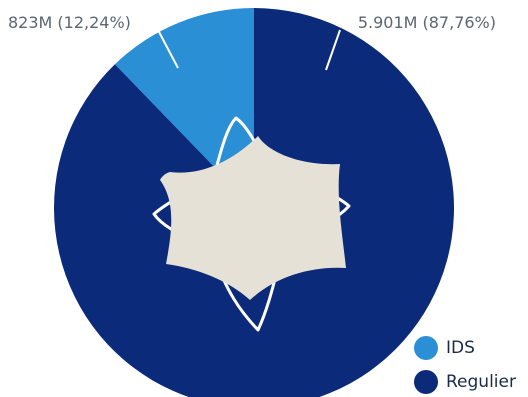 This screenshot has height=397, width=528. I want to click on legend-swatch-ids, so click(426, 348).